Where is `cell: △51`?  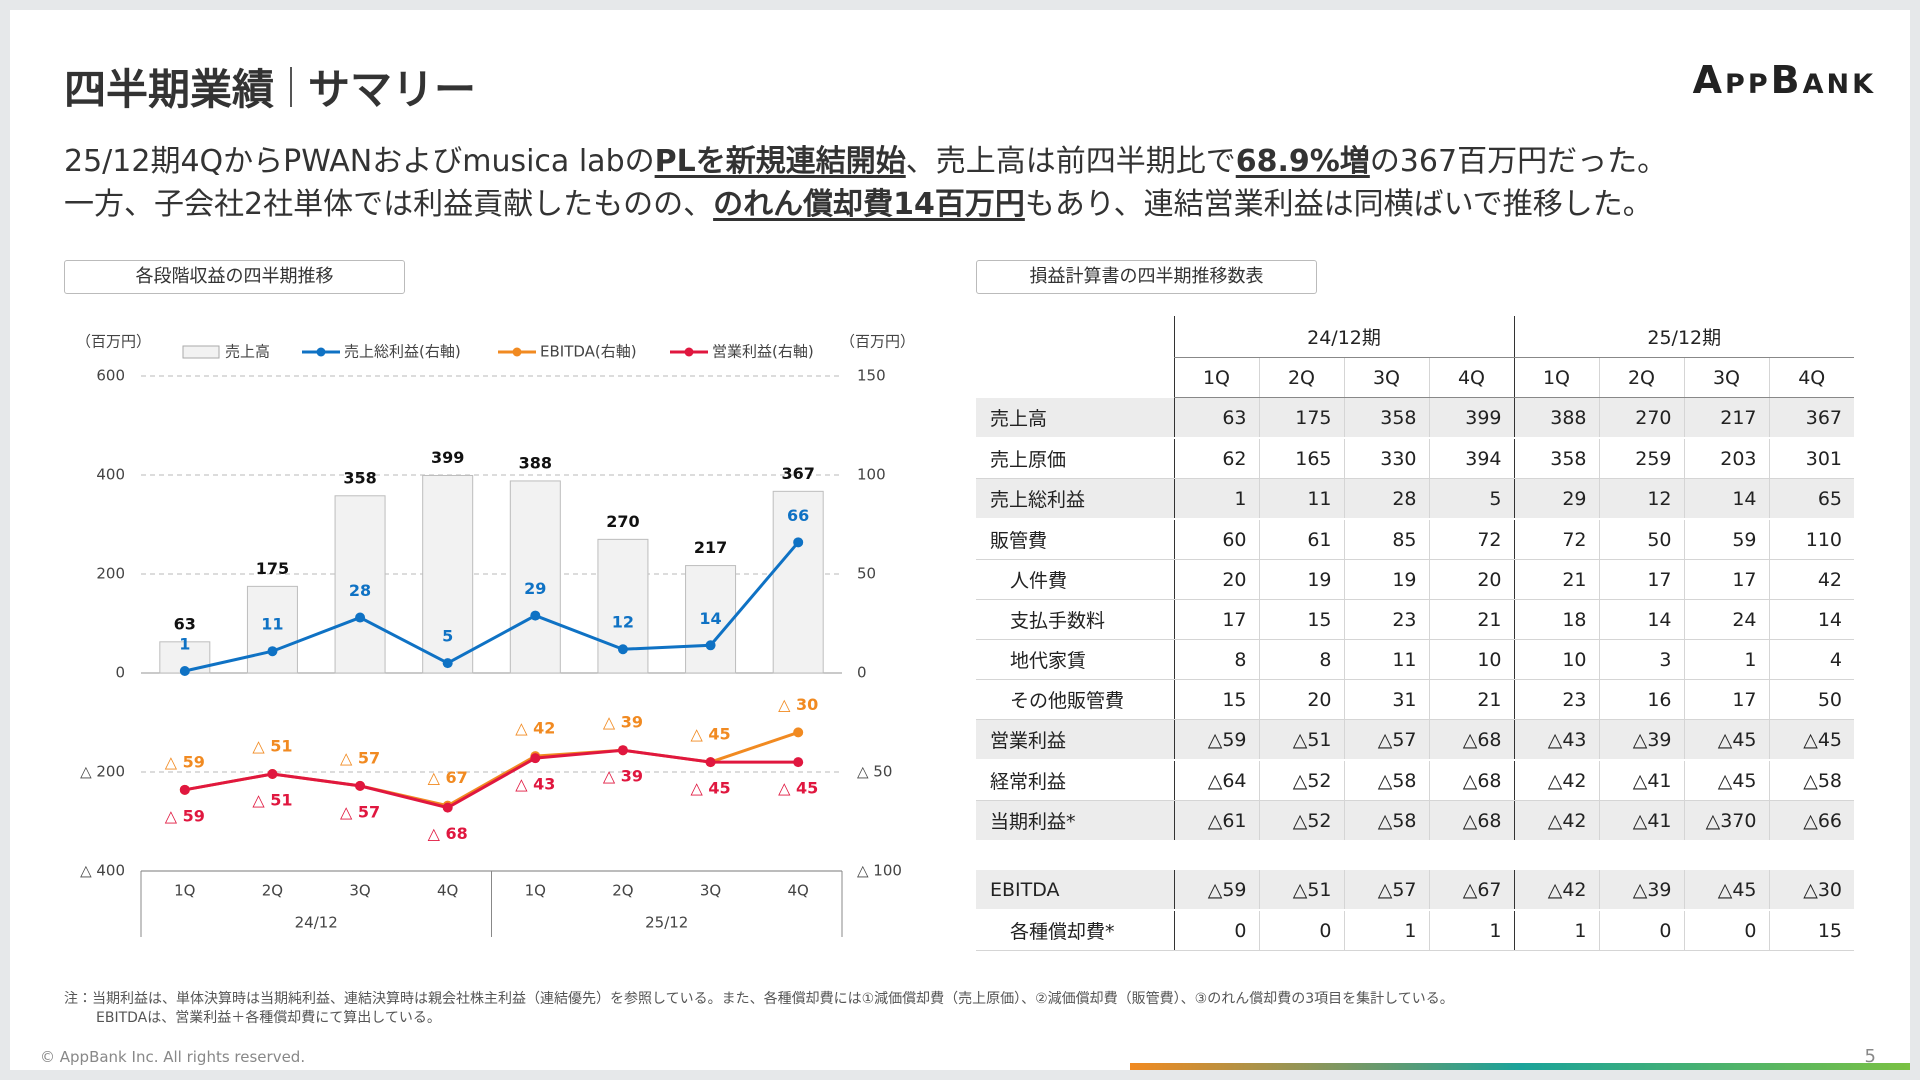 cell: △51 is located at coordinates (1301, 890).